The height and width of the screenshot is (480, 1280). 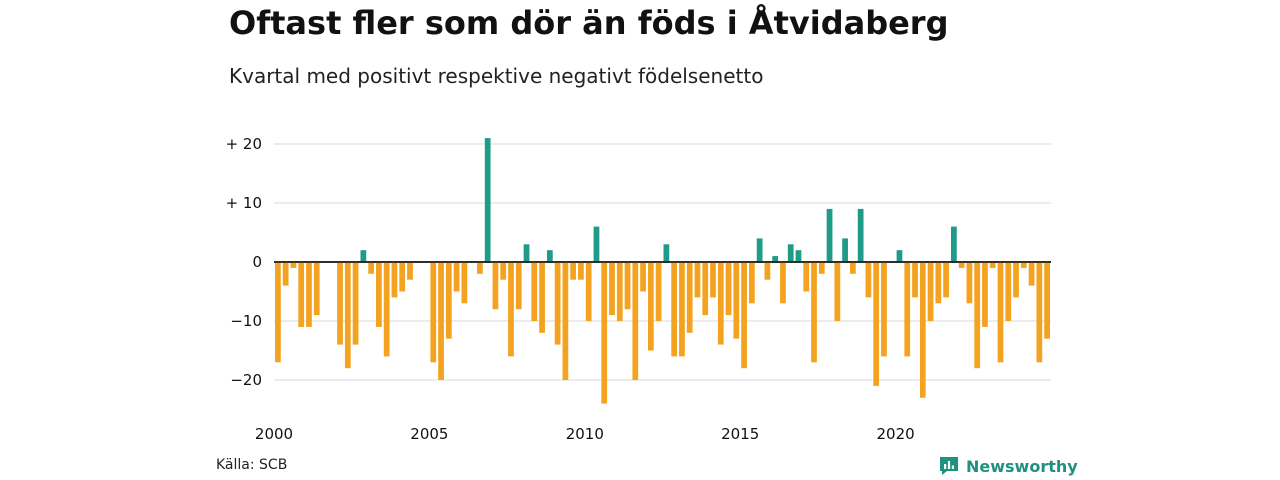 I want to click on bar-2020-q2, so click(x=907, y=309).